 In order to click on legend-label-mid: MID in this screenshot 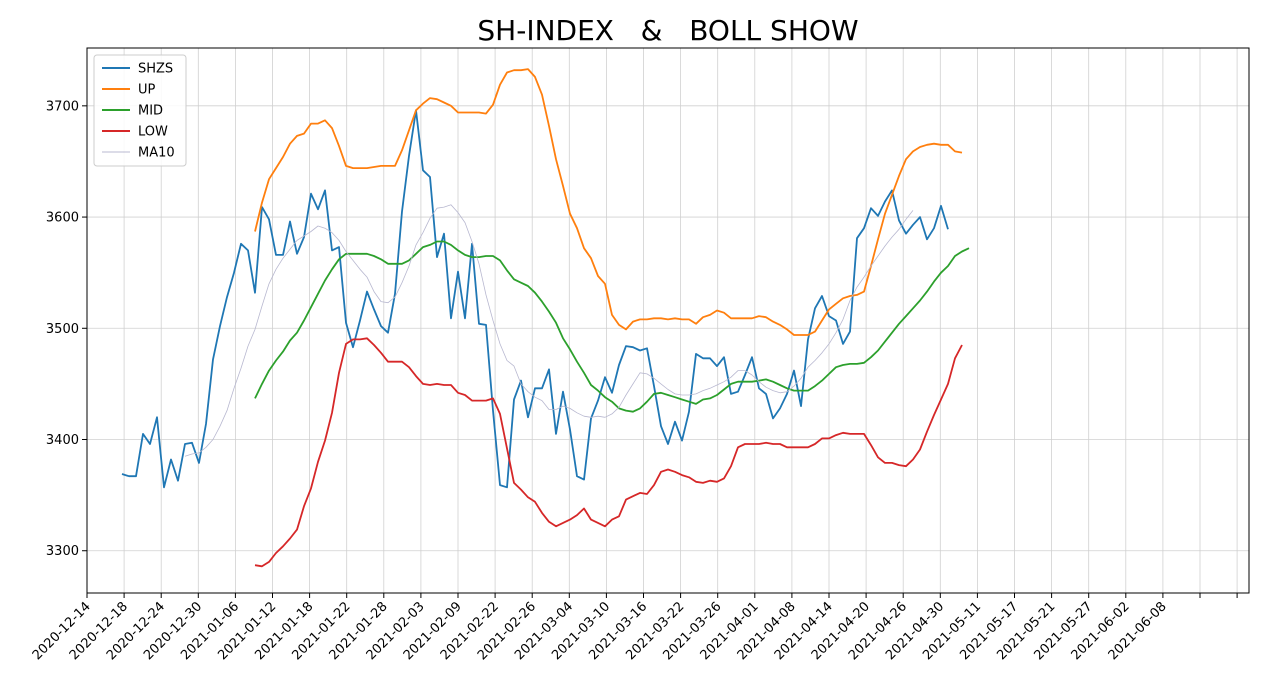, I will do `click(150, 111)`.